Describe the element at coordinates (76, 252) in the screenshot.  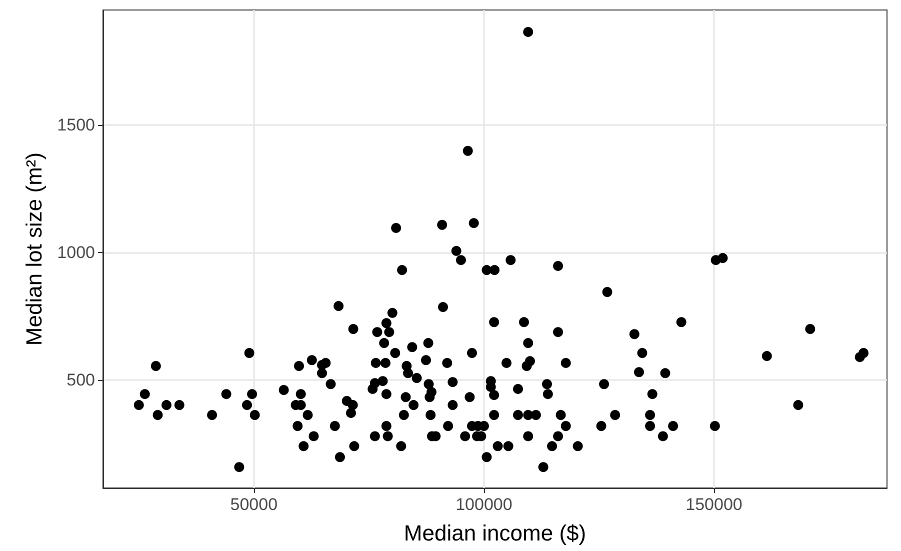
I see `y-tick-label: 1000` at that location.